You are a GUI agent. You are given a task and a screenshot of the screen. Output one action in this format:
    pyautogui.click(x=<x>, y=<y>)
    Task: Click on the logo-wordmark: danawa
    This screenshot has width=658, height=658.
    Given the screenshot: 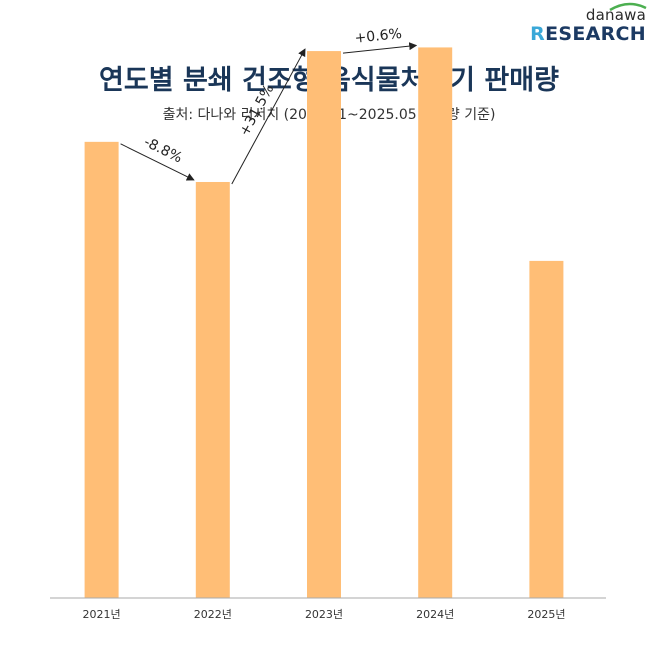 What is the action you would take?
    pyautogui.click(x=588, y=13)
    